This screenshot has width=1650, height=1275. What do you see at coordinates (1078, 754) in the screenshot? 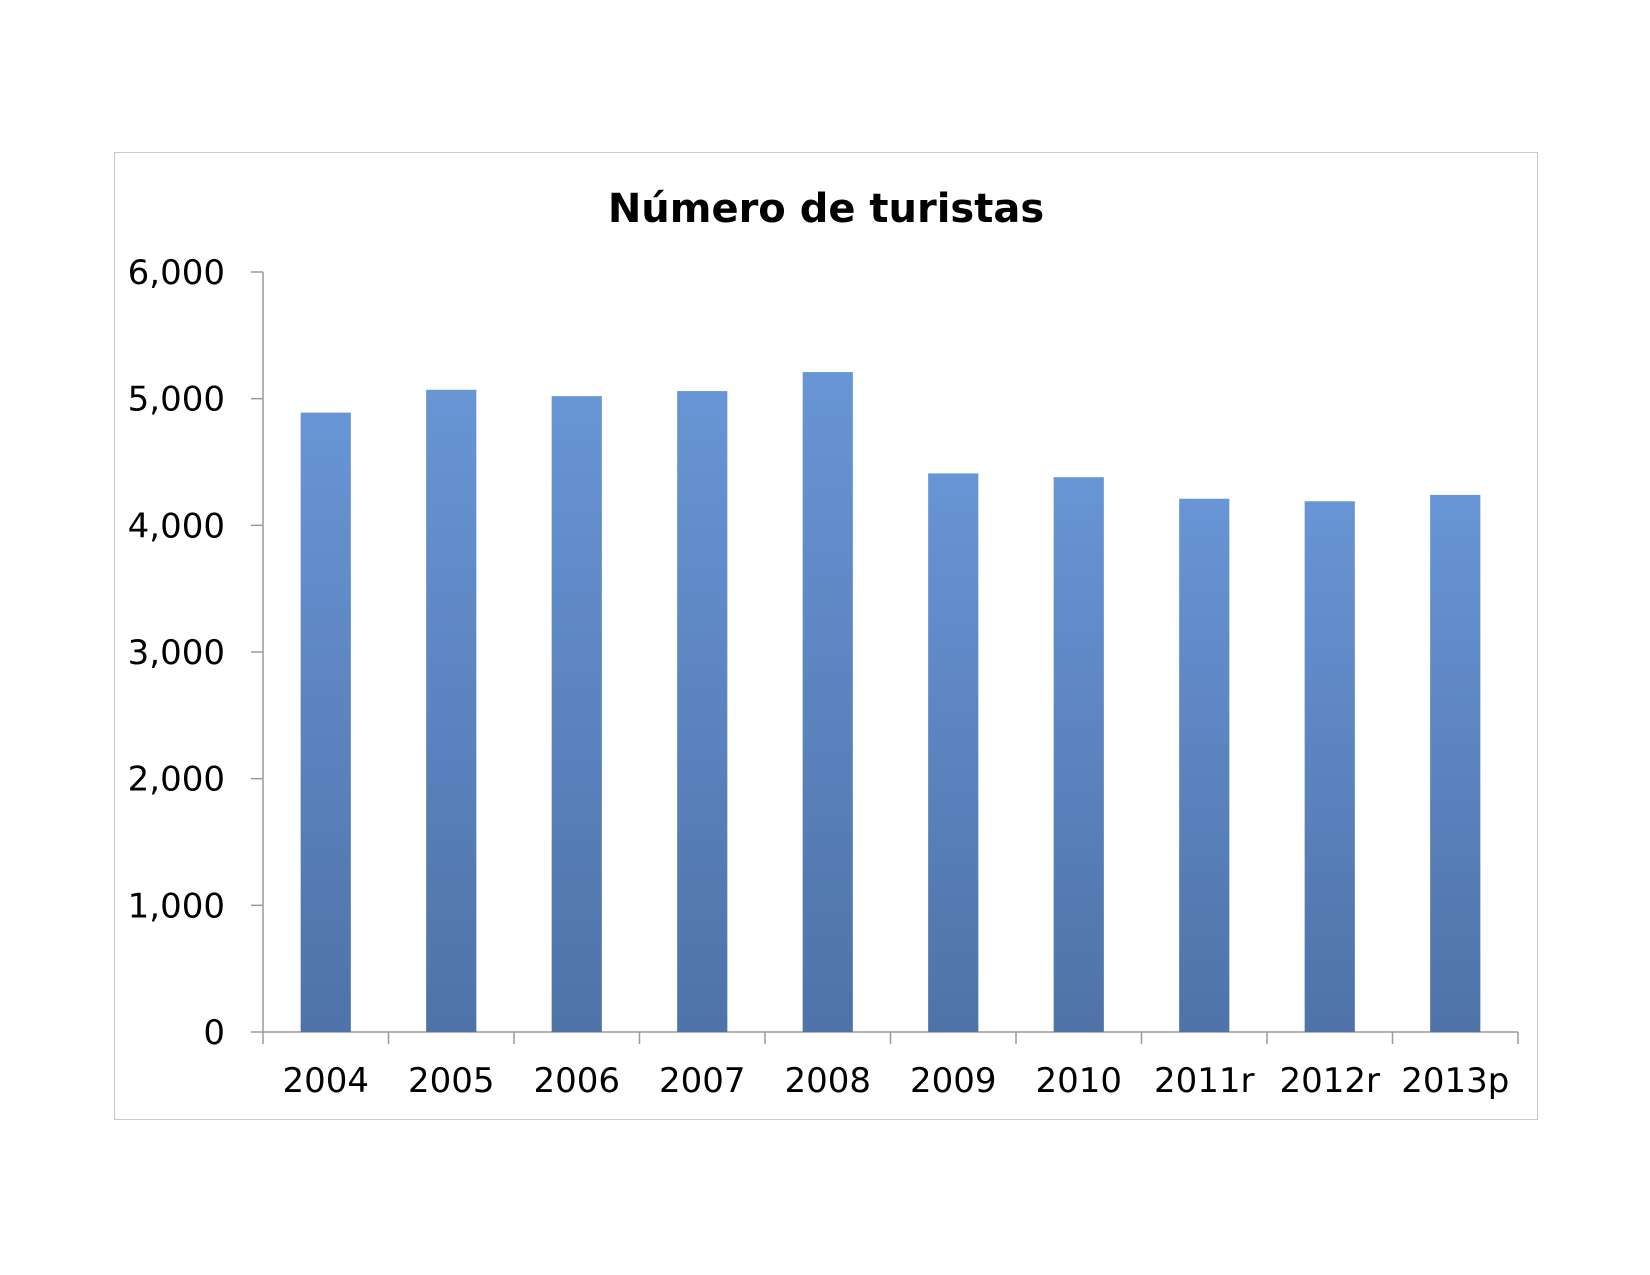
I see `bar-2010` at bounding box center [1078, 754].